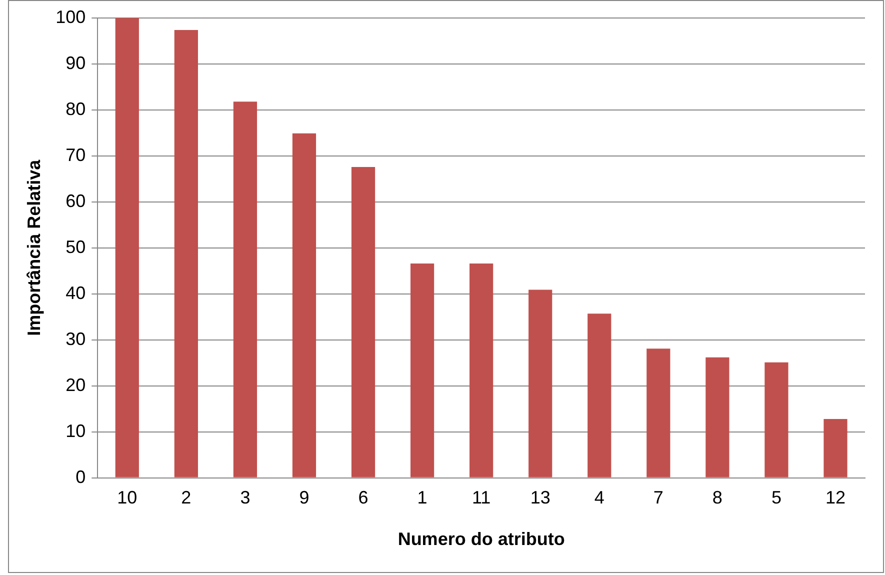  I want to click on x-tick-label: 1, so click(422, 498).